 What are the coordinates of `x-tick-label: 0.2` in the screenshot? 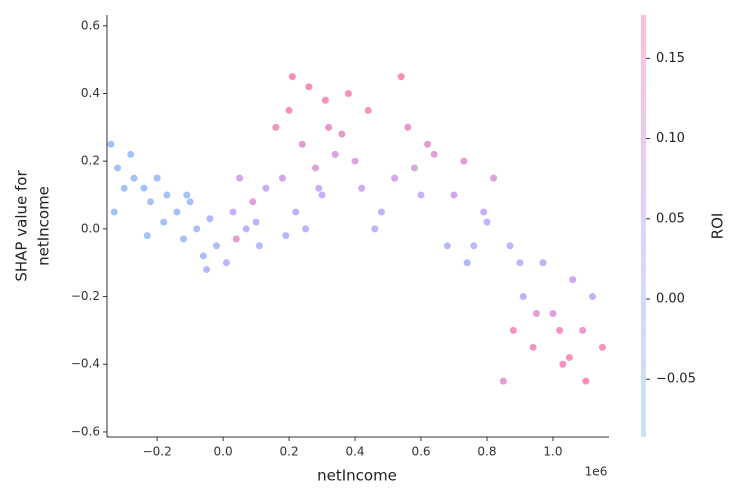 It's located at (289, 452).